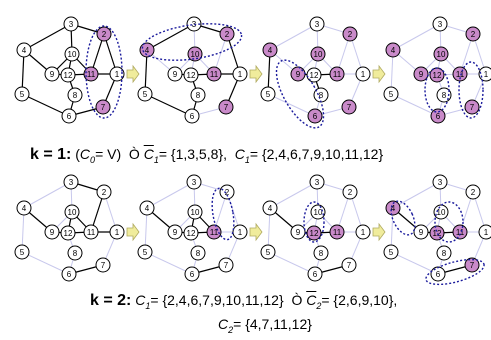 The image size is (491, 340). I want to click on k2-c2-value: = {4,7,11,12}, so click(272, 324).